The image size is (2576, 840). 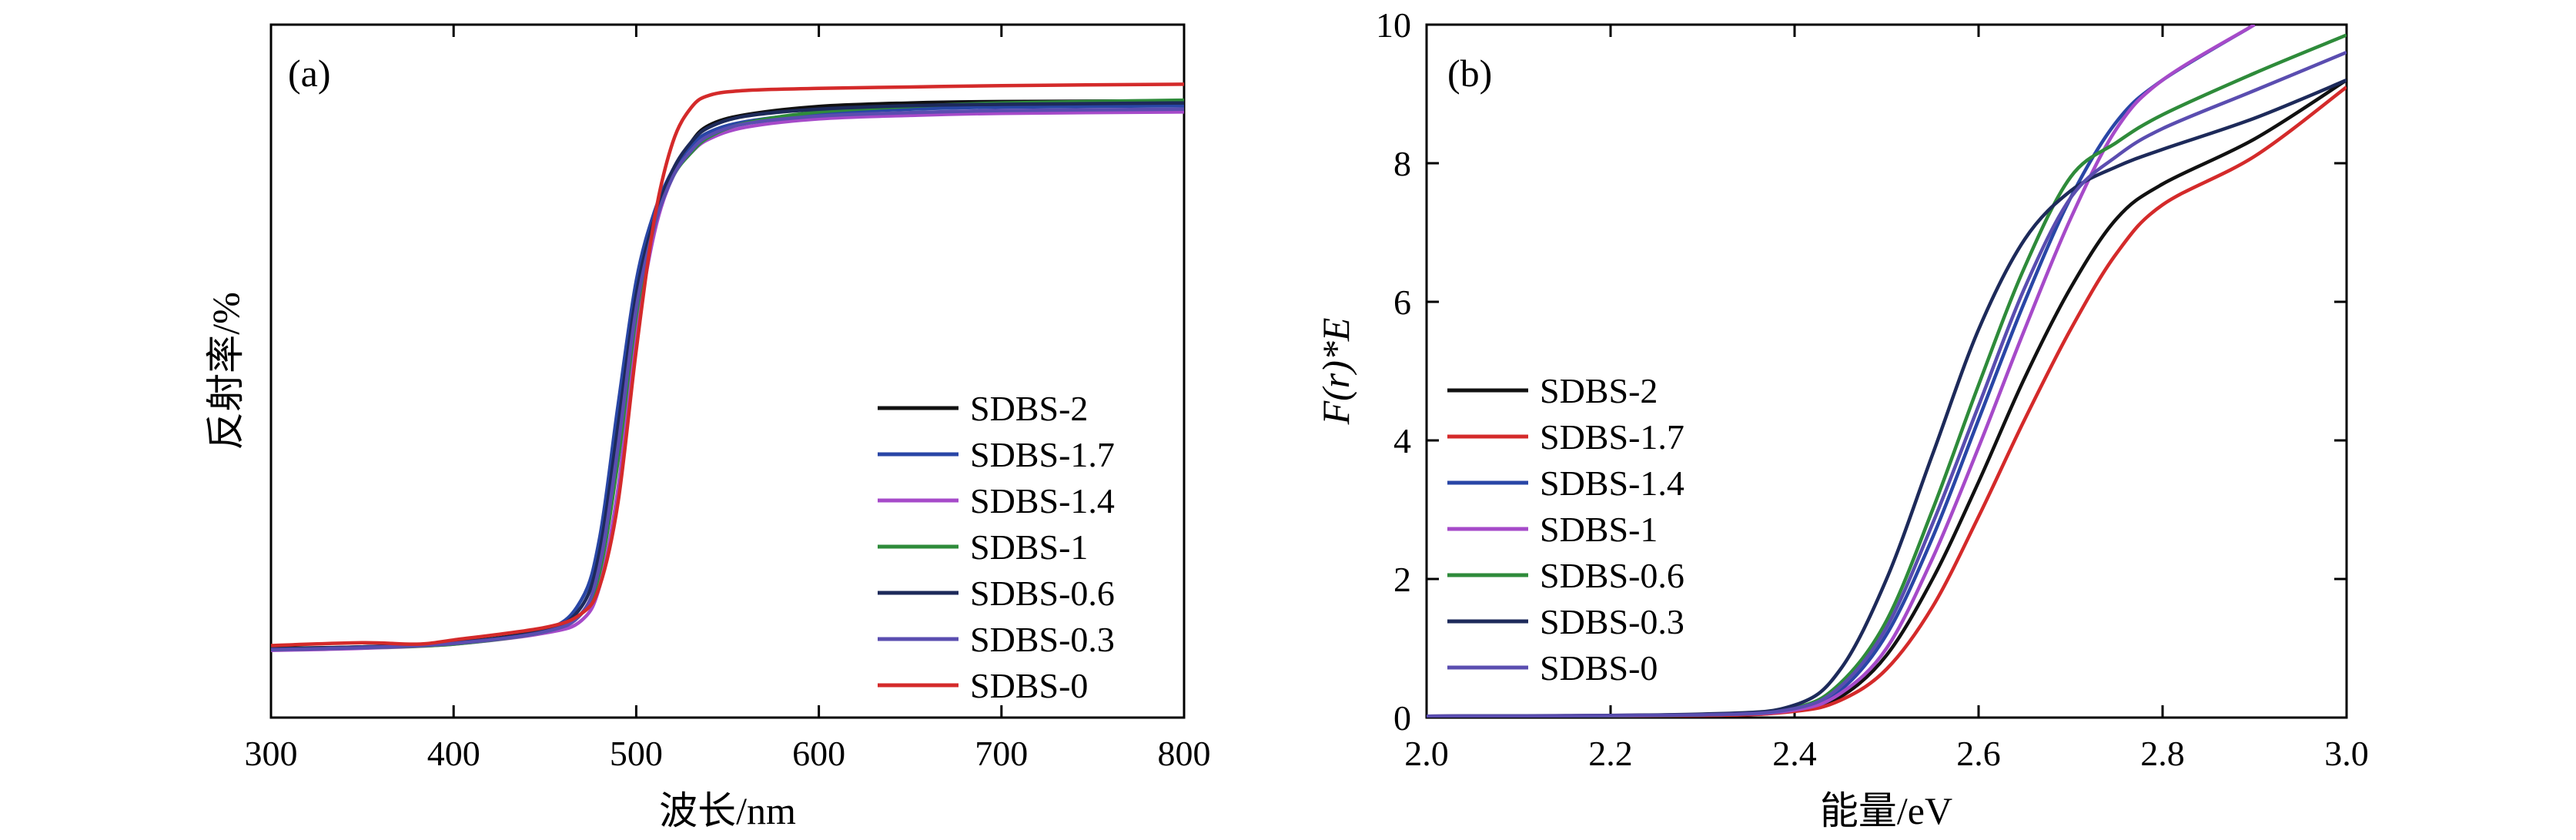 What do you see at coordinates (2163, 753) in the screenshot?
I see `x-tick-label: 2.8` at bounding box center [2163, 753].